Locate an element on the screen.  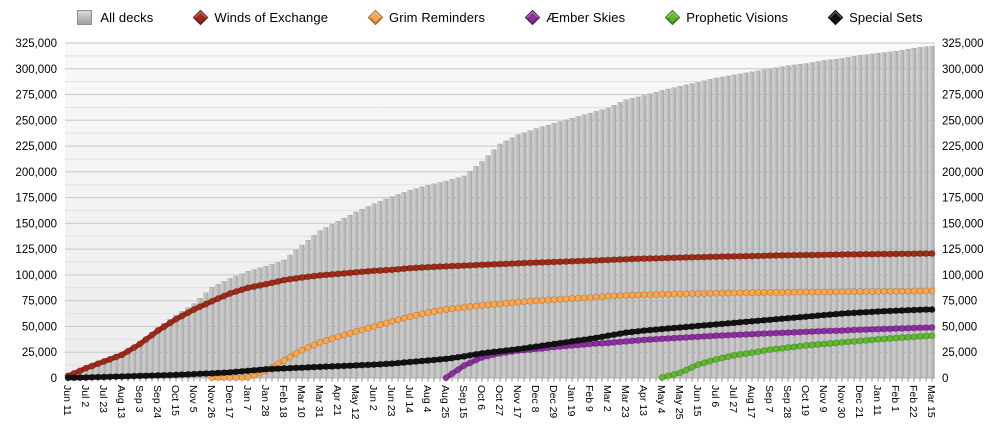
y-tick-label-left: 25,000 is located at coordinates (39, 353).